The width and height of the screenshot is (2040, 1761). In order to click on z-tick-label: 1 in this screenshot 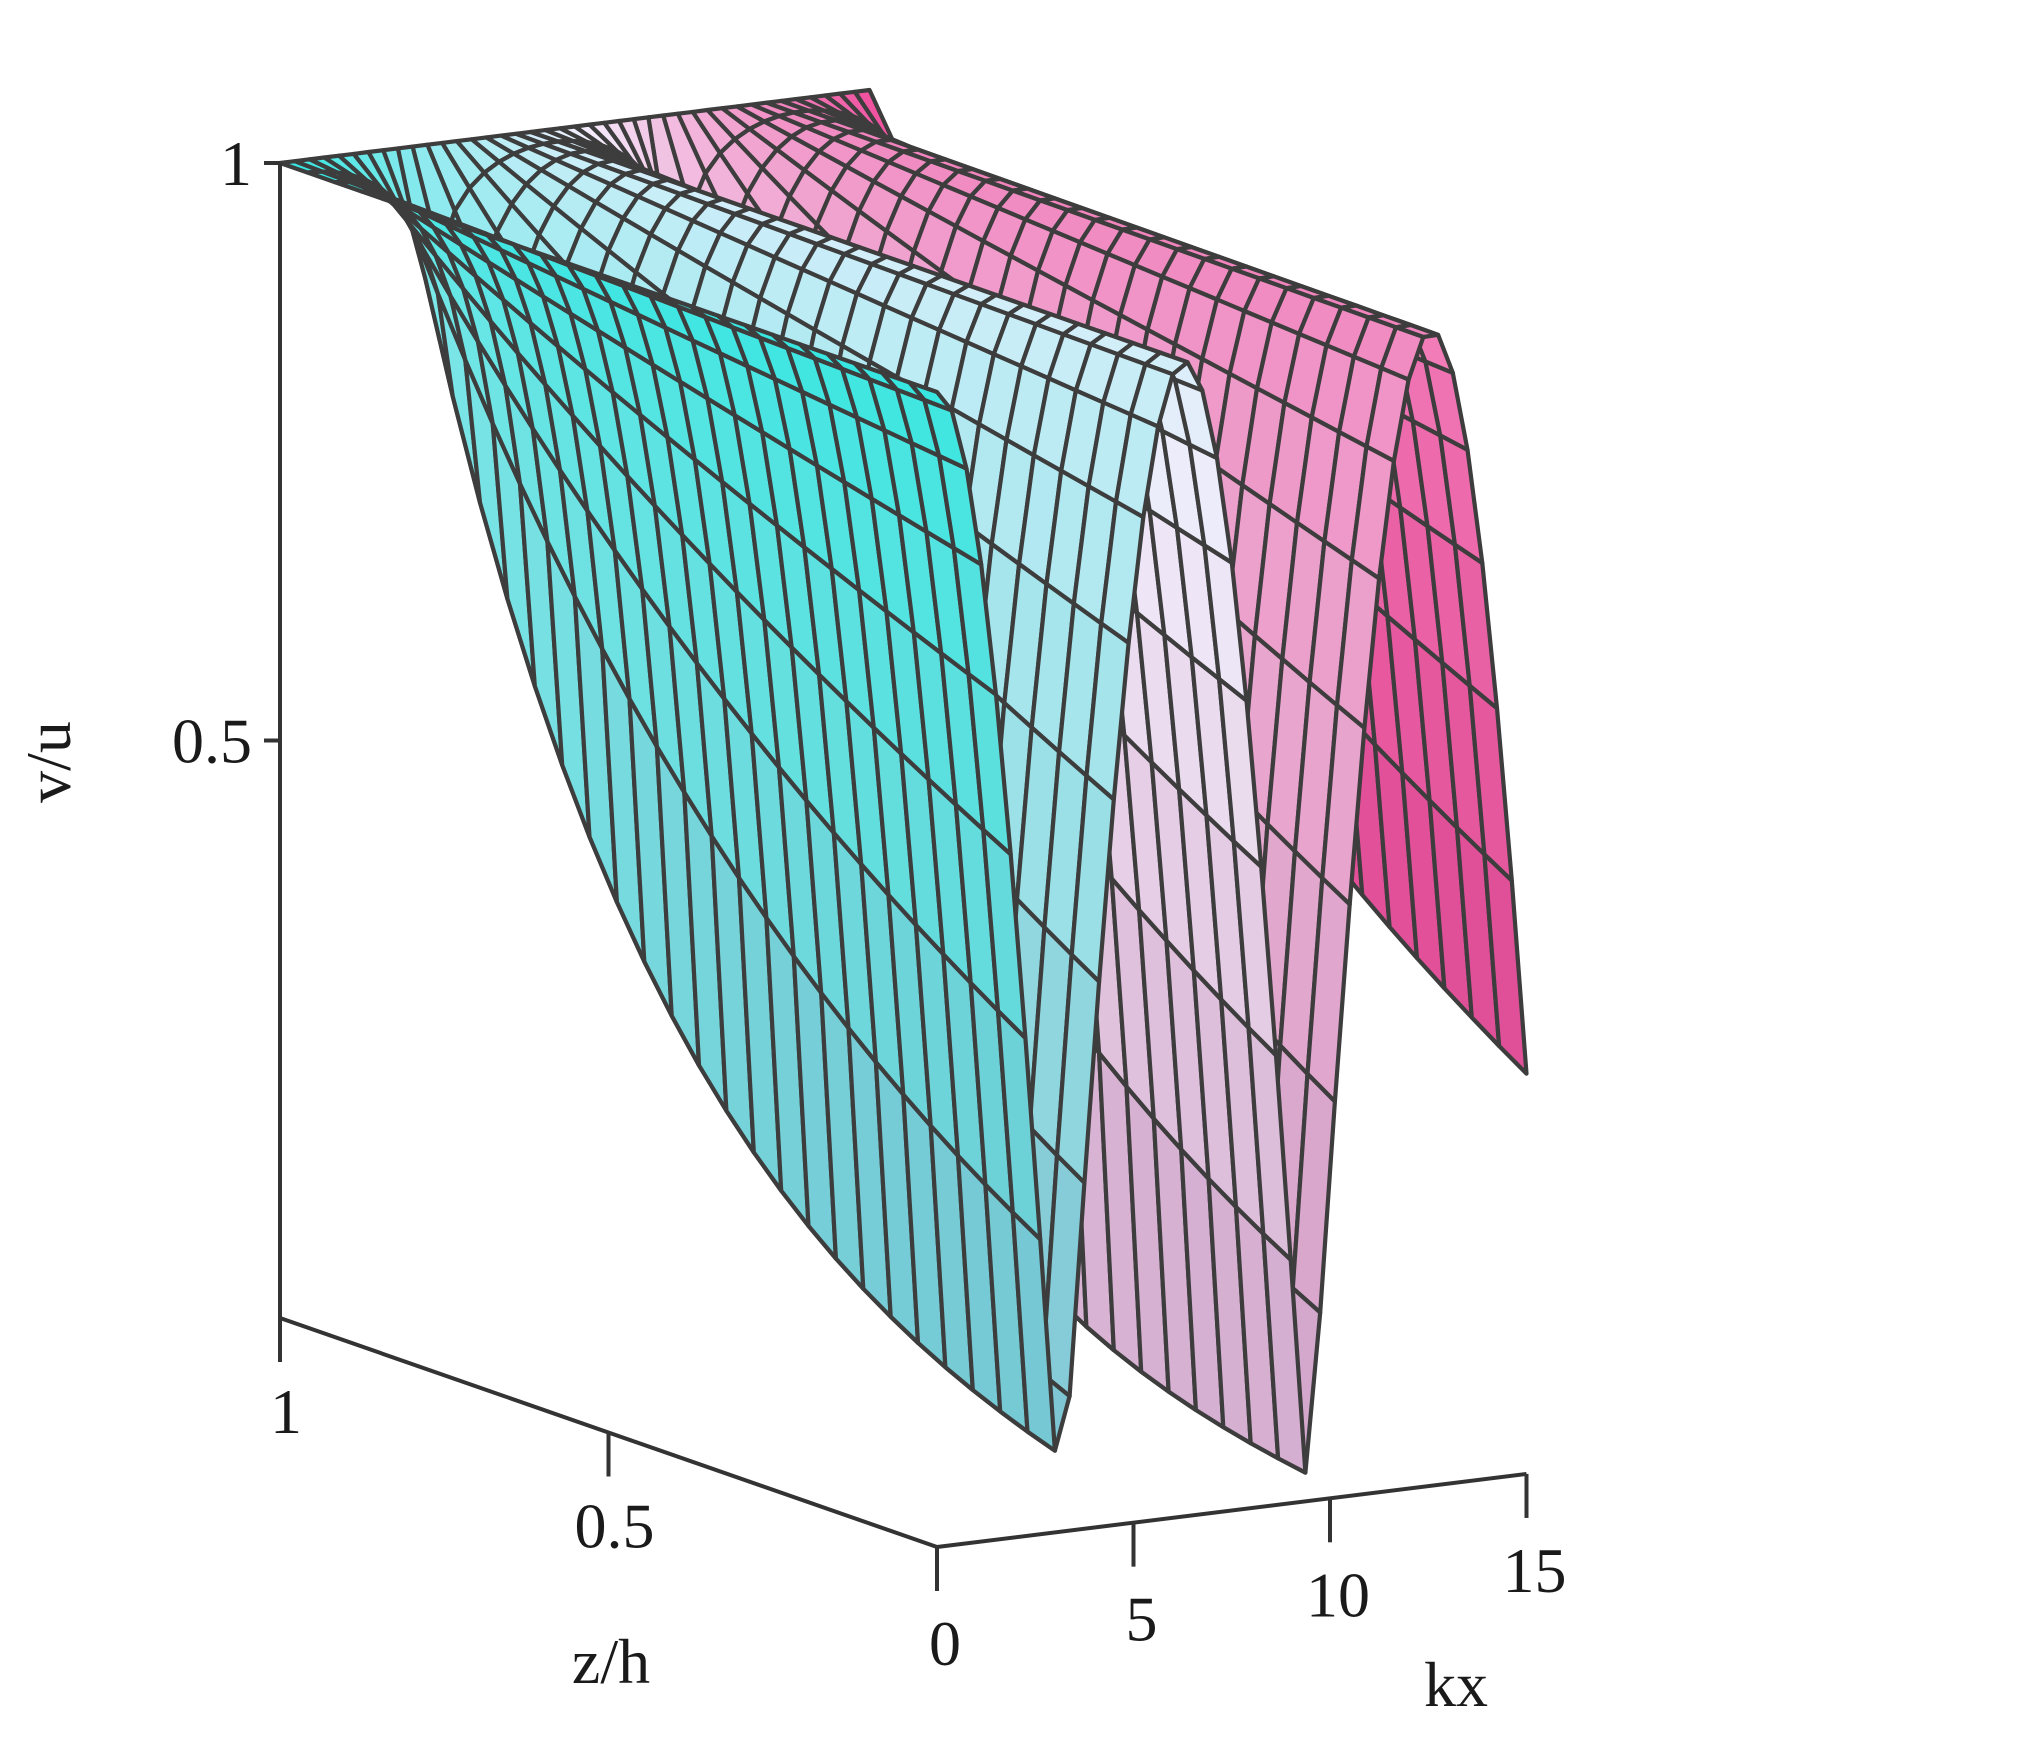, I will do `click(236, 163)`.